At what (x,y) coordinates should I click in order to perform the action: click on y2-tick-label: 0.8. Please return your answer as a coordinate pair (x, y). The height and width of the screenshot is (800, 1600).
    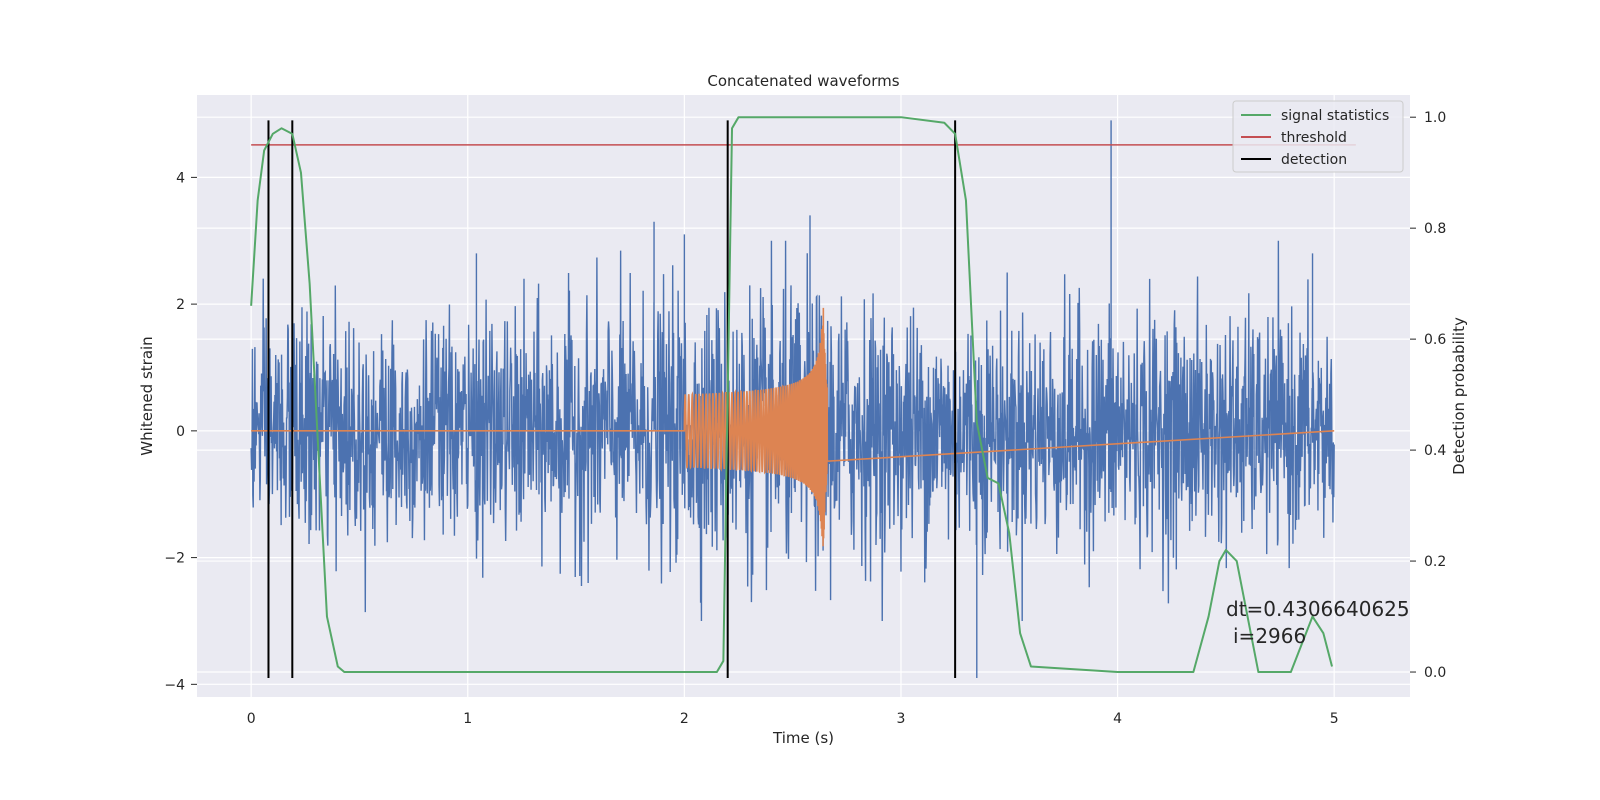
    Looking at the image, I should click on (1435, 229).